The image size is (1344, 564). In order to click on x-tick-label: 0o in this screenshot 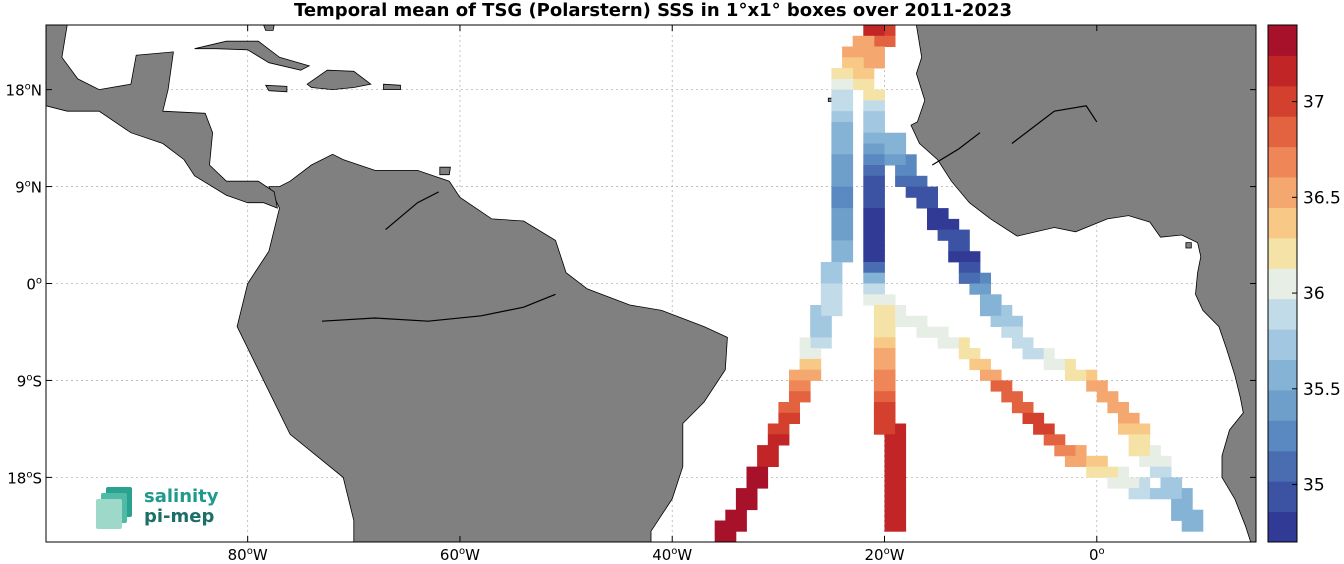, I will do `click(1097, 555)`.